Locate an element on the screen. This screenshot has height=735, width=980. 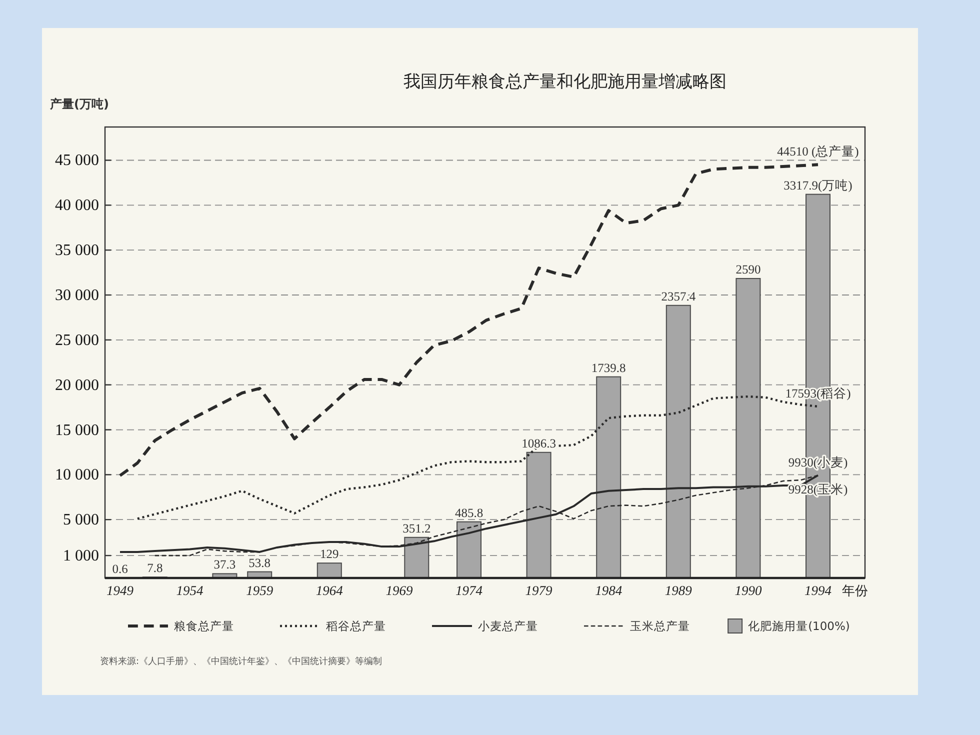
data-label: 44510 (总产量) is located at coordinates (818, 151).